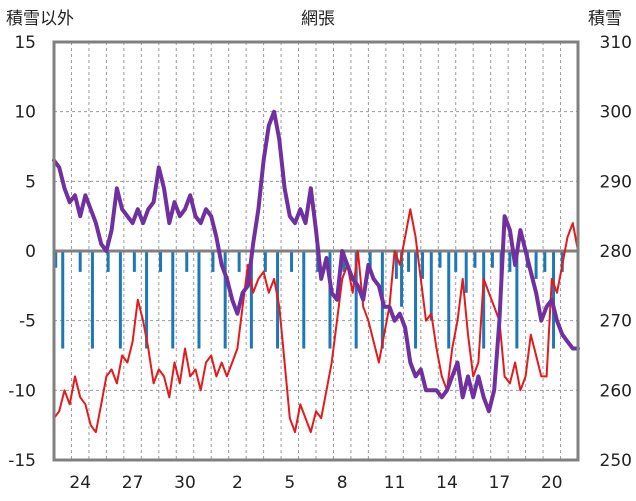 The width and height of the screenshot is (636, 501). What do you see at coordinates (237, 483) in the screenshot?
I see `x-tick-label: 2` at bounding box center [237, 483].